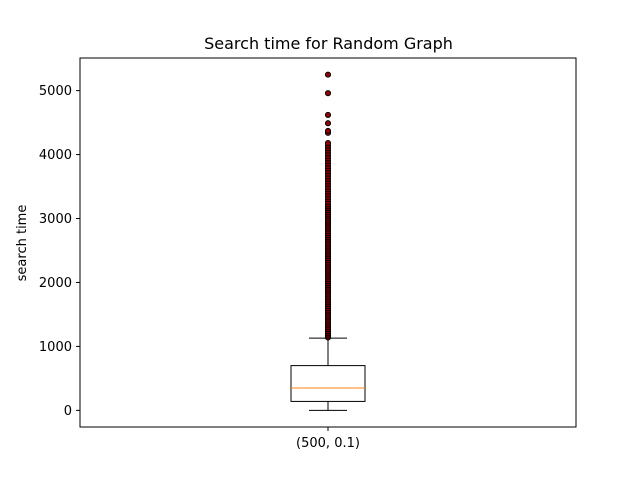 Image resolution: width=640 pixels, height=480 pixels. I want to click on y-tick-label: 3000, so click(55, 219).